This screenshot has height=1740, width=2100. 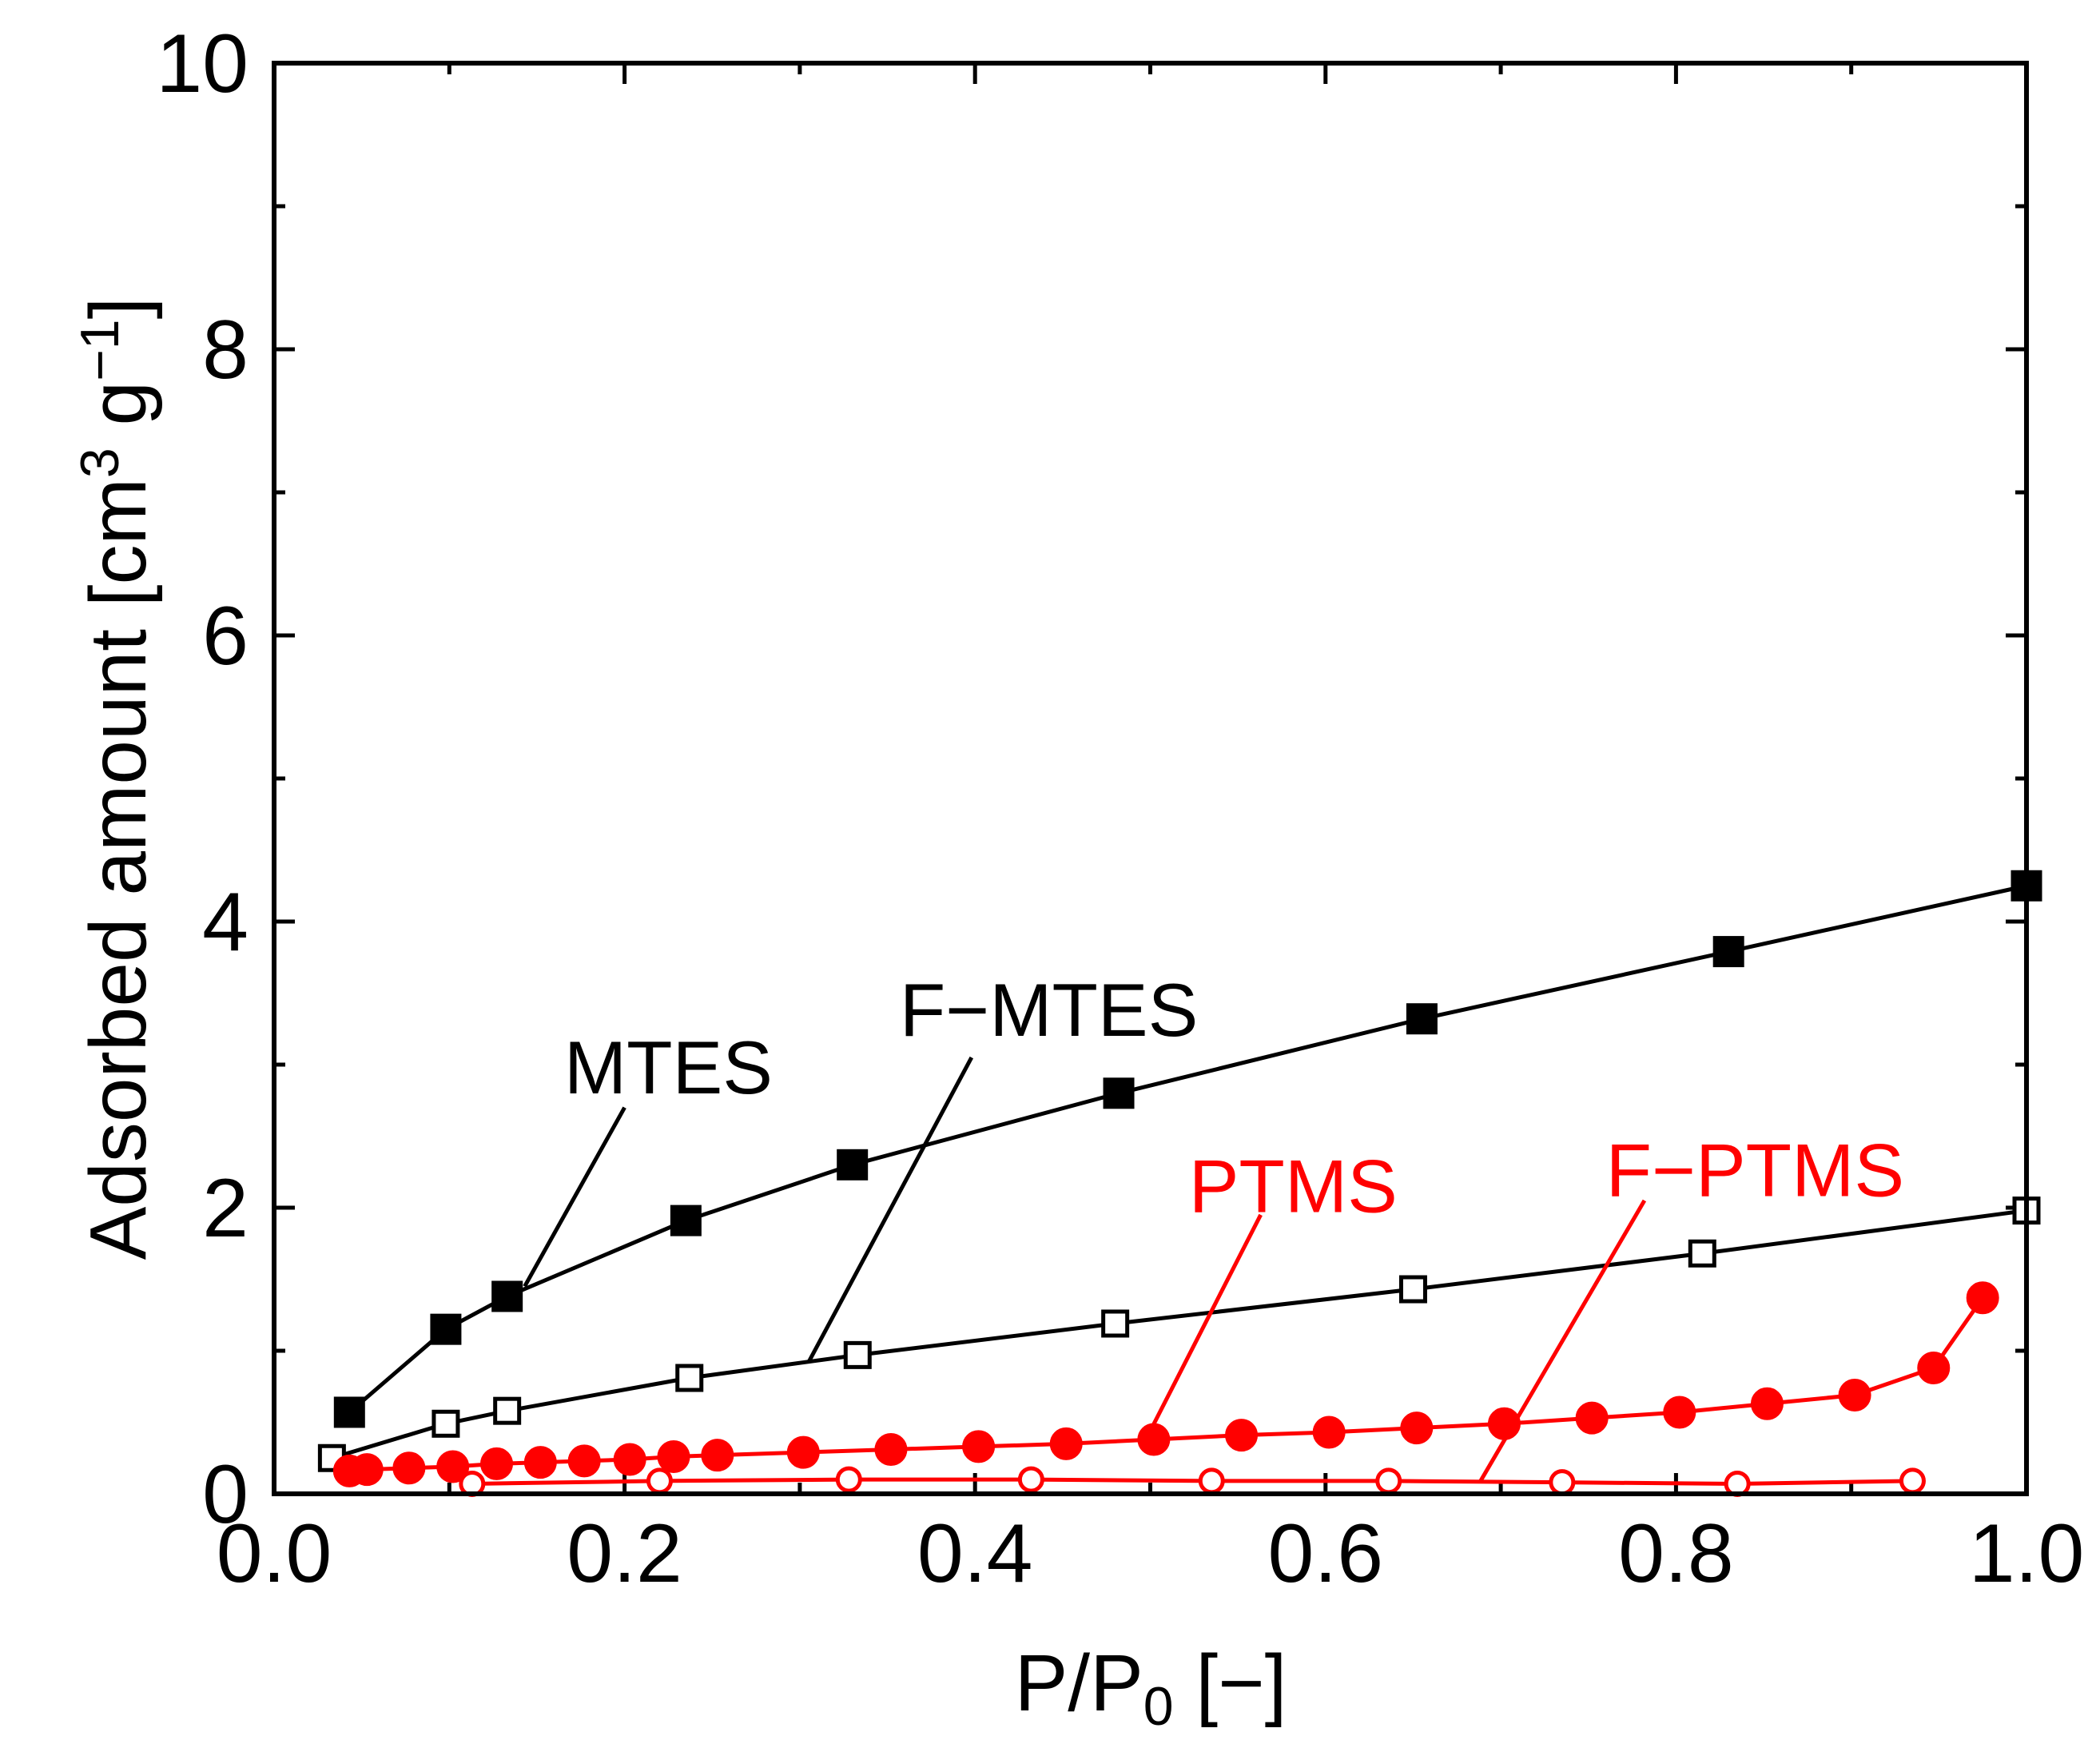 I want to click on series-line-f-mtes, so click(x=1179, y=1334).